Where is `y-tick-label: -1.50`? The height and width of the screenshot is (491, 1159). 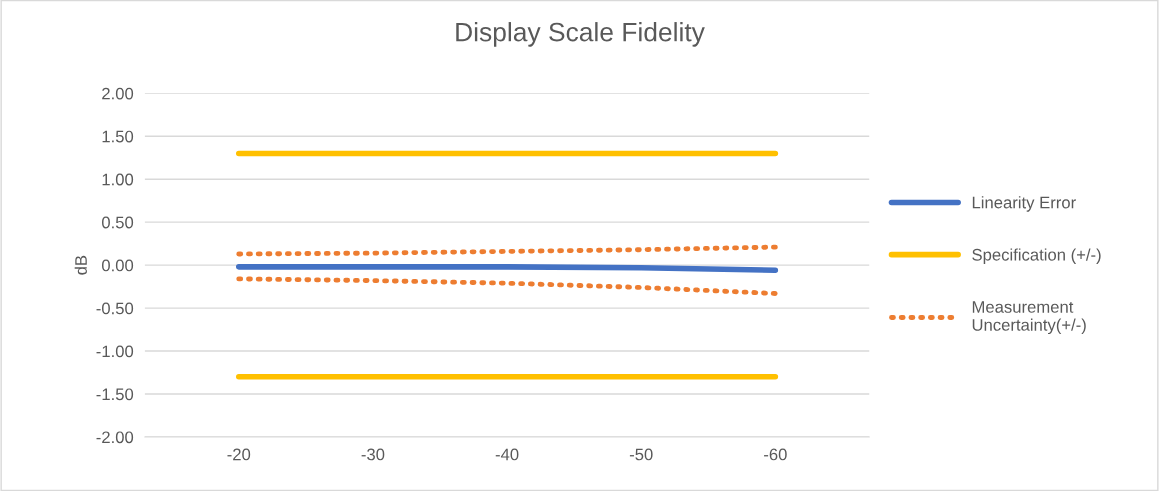 y-tick-label: -1.50 is located at coordinates (115, 394).